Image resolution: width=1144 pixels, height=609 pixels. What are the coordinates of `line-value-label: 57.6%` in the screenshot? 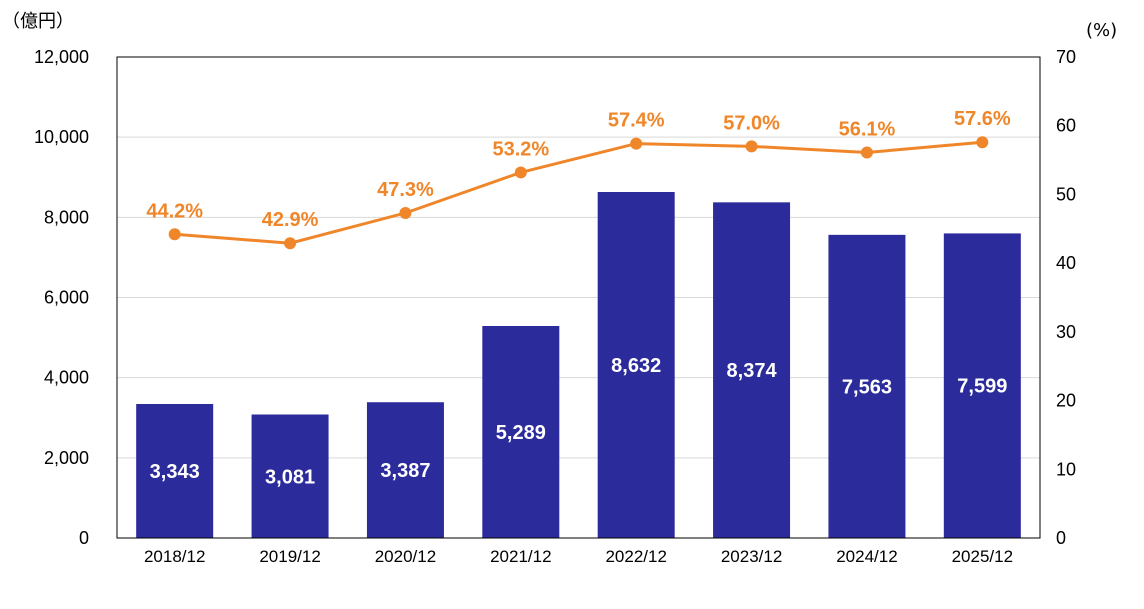 It's located at (982, 119).